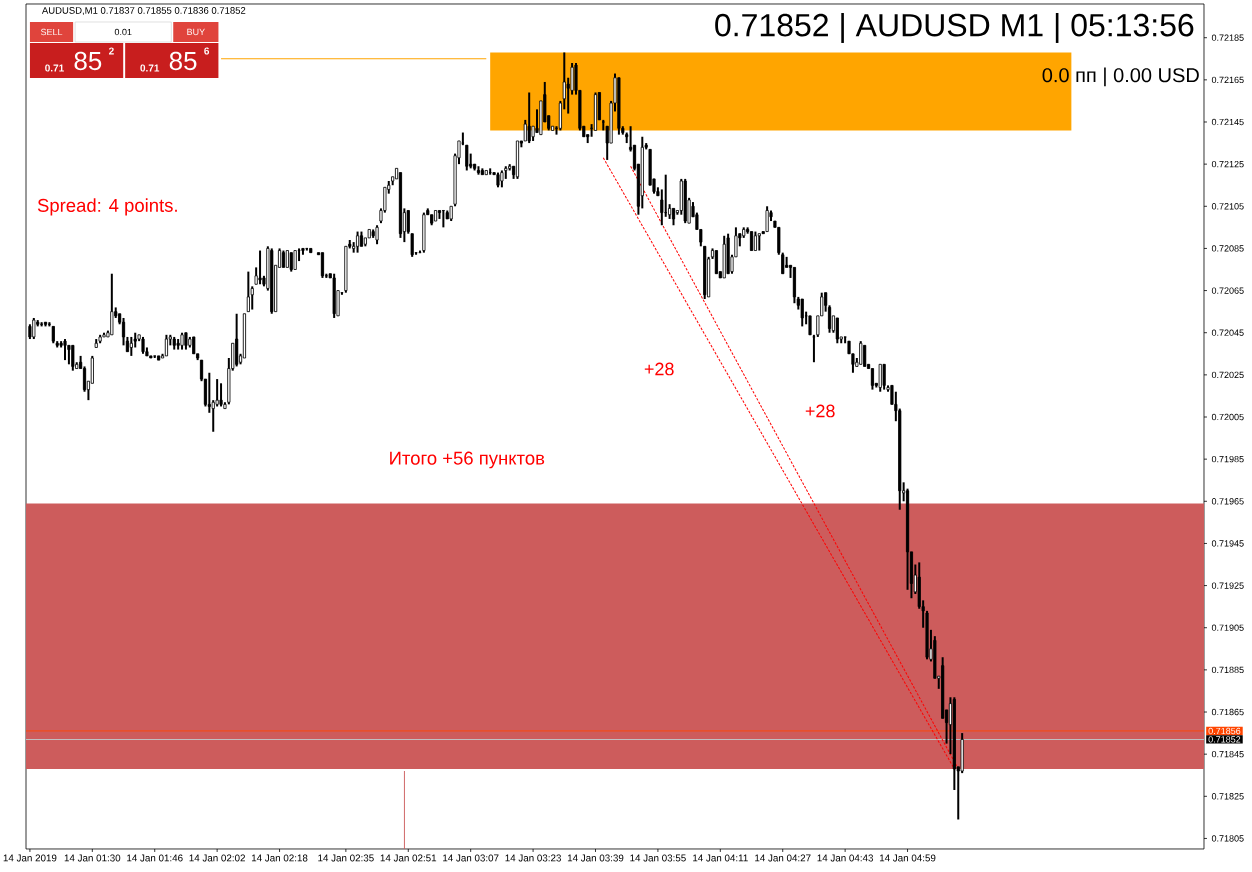 The width and height of the screenshot is (1252, 872). Describe the element at coordinates (1227, 164) in the screenshot. I see `y-tick-label: 0.72125` at that location.